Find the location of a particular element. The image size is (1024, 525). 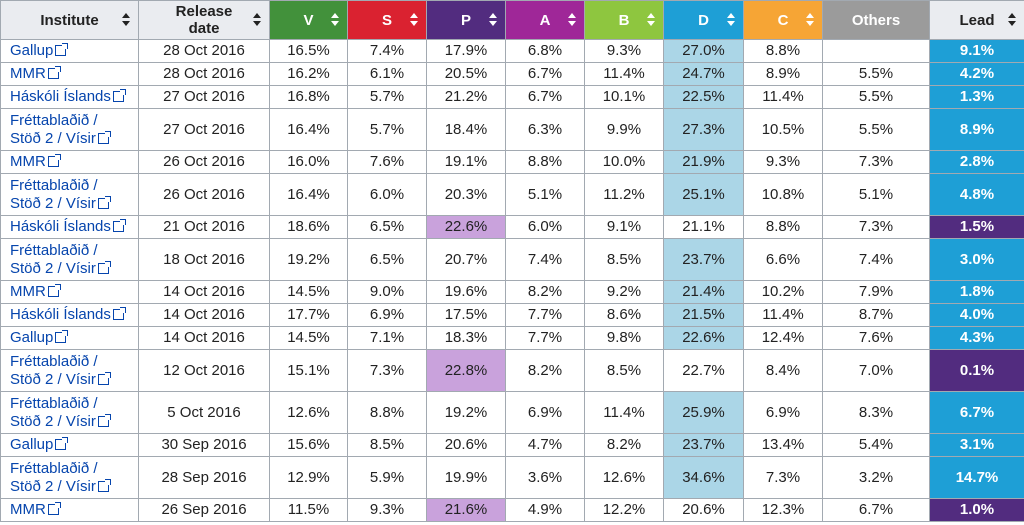

column-header-others: Others is located at coordinates (876, 20).